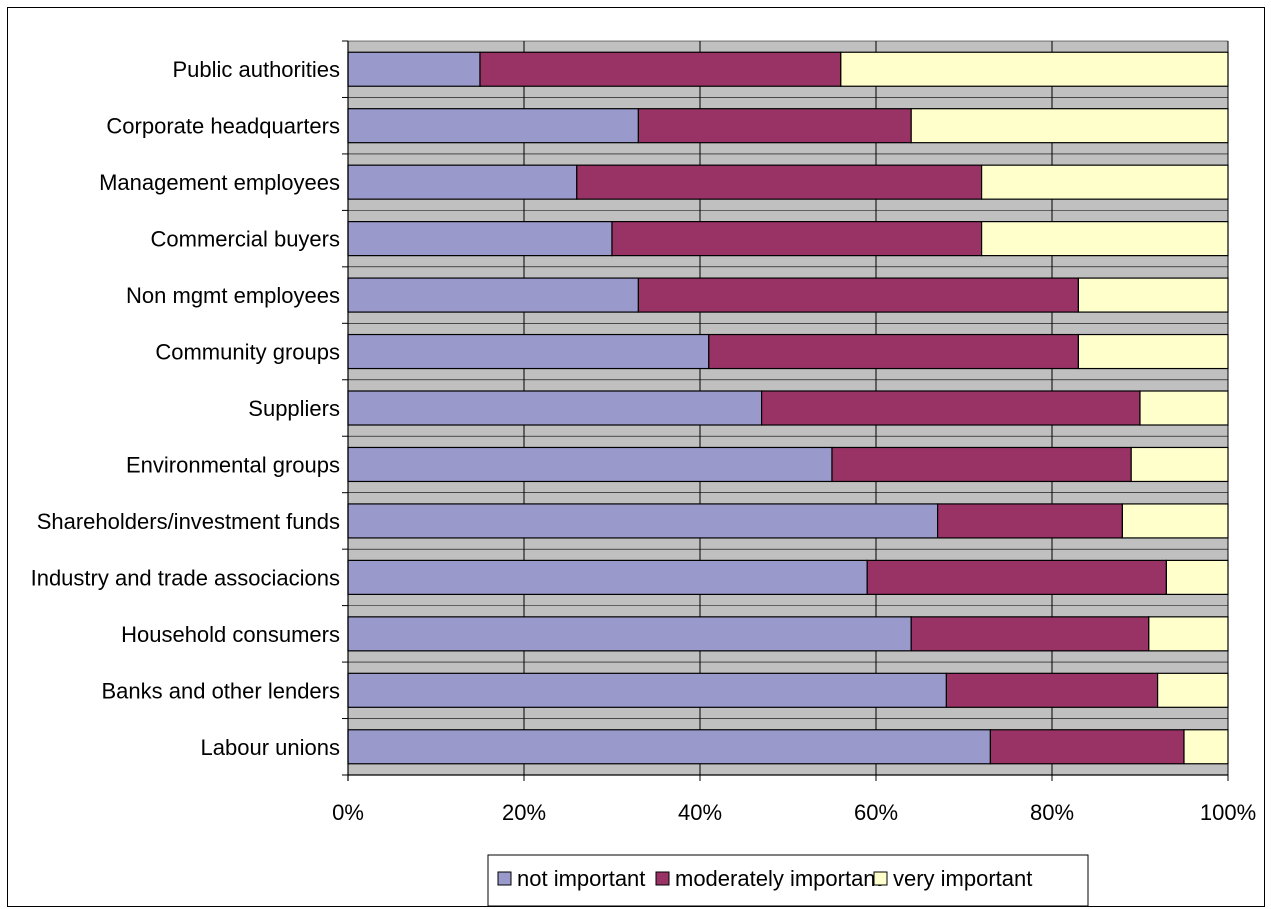 The image size is (1271, 909). Describe the element at coordinates (294, 408) in the screenshot. I see `category-label: Suppliers` at that location.